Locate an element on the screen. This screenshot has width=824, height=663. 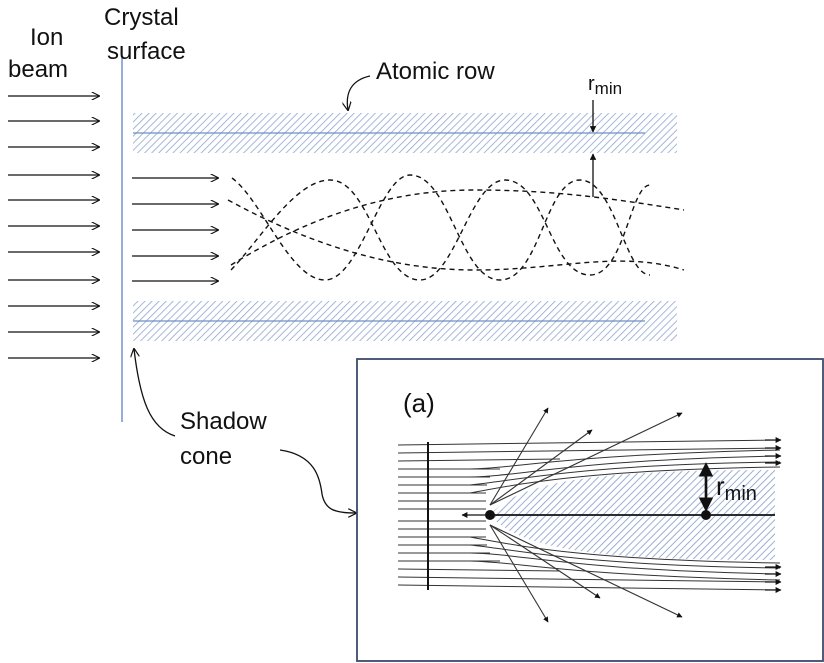
shadow-cone-pointer-inset is located at coordinates (317, 481).